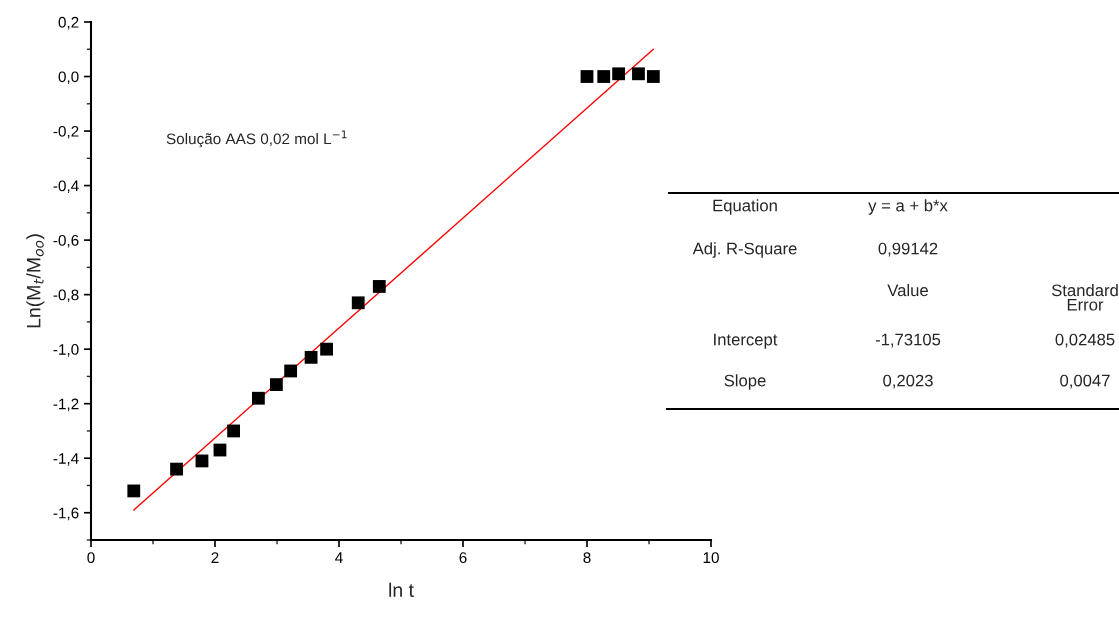 The width and height of the screenshot is (1119, 621). Describe the element at coordinates (215, 557) in the screenshot. I see `x-tick-label: 2` at that location.